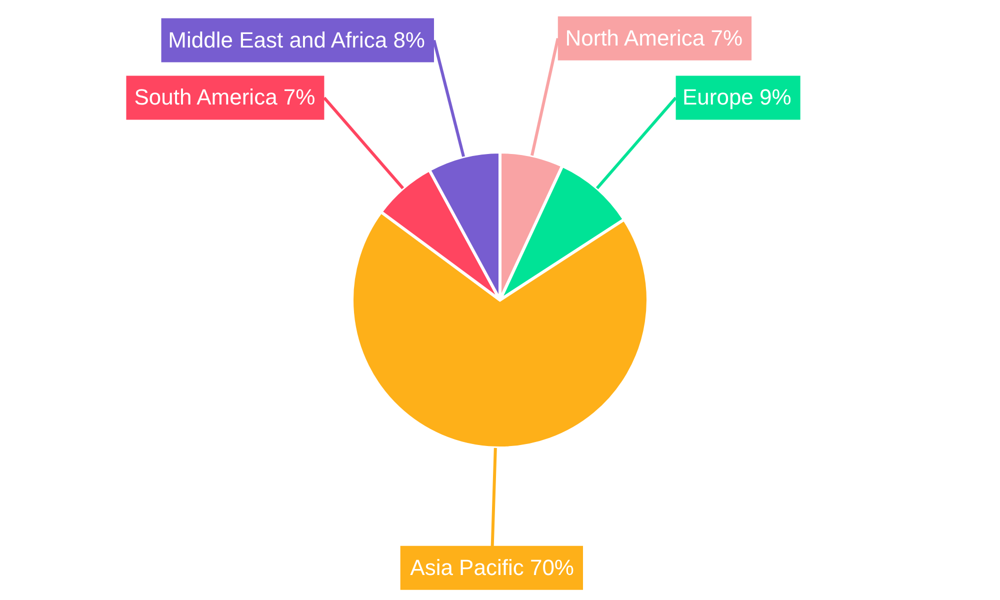 The width and height of the screenshot is (1000, 600). What do you see at coordinates (776, 97) in the screenshot?
I see `data-label: 9%` at bounding box center [776, 97].